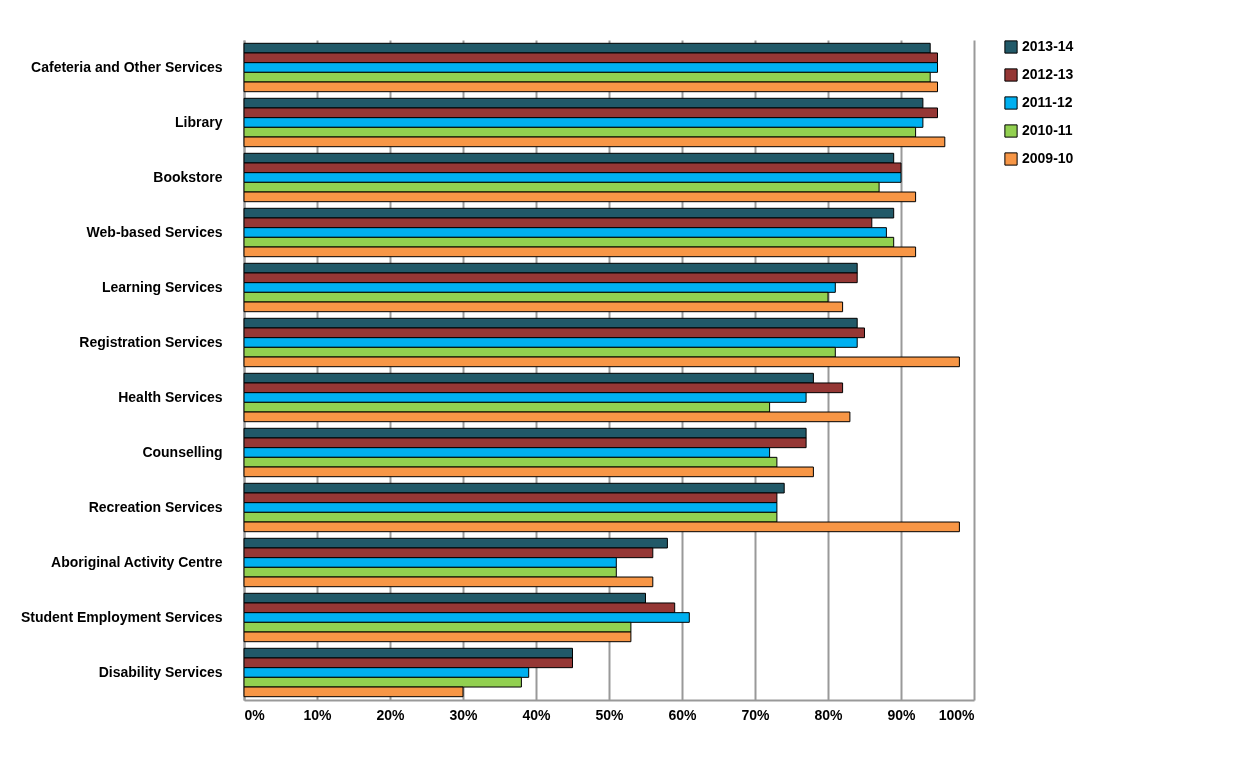 The width and height of the screenshot is (1244, 784). What do you see at coordinates (957, 714) in the screenshot?
I see `x-tick-label: 100%` at bounding box center [957, 714].